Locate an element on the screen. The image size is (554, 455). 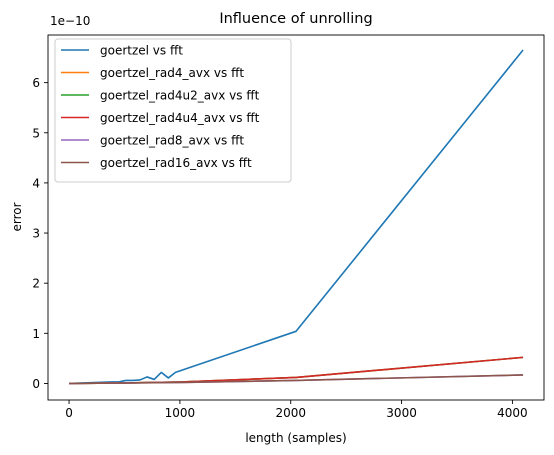
y-tick-label: 5 is located at coordinates (36, 133).